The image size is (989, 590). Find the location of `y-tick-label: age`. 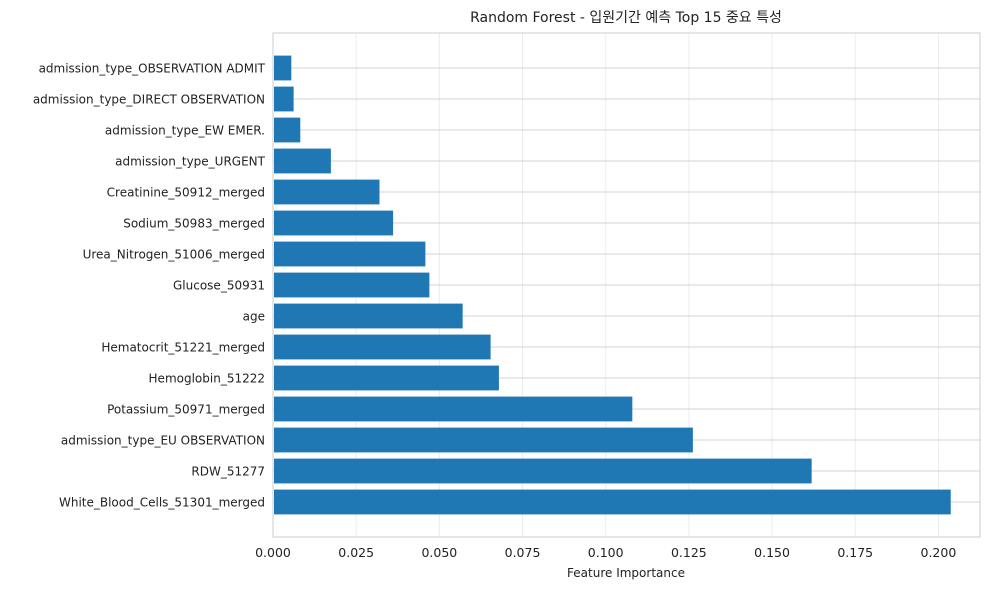

y-tick-label: age is located at coordinates (254, 317).